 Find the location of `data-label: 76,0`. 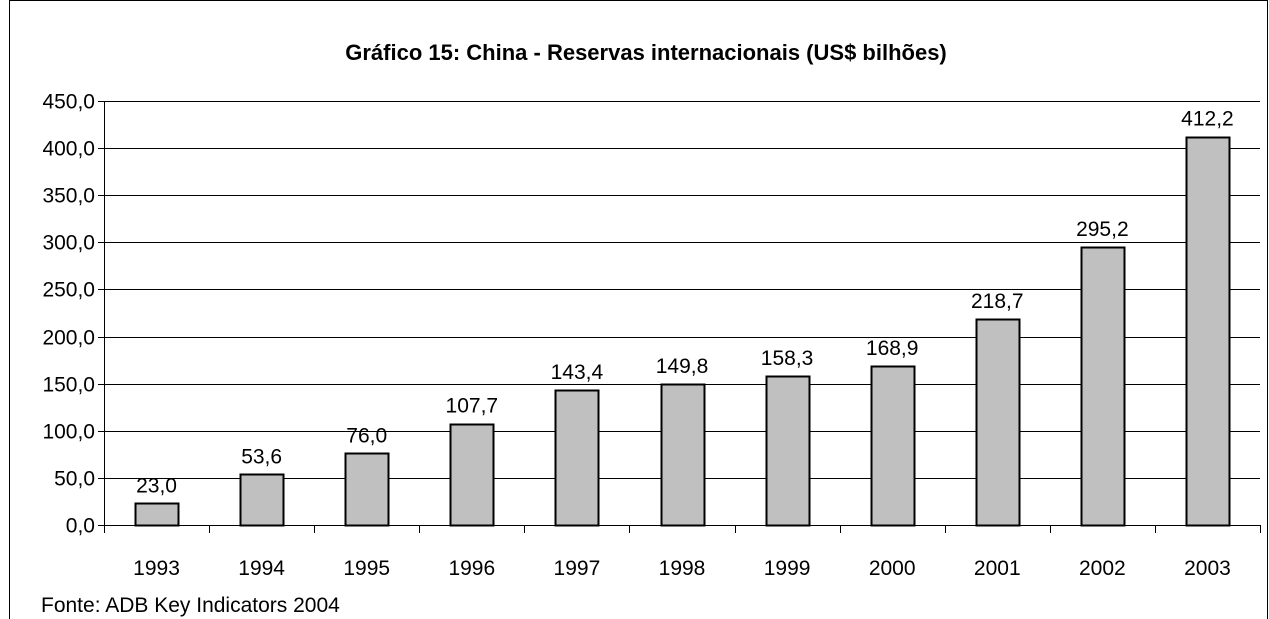

data-label: 76,0 is located at coordinates (366, 435).